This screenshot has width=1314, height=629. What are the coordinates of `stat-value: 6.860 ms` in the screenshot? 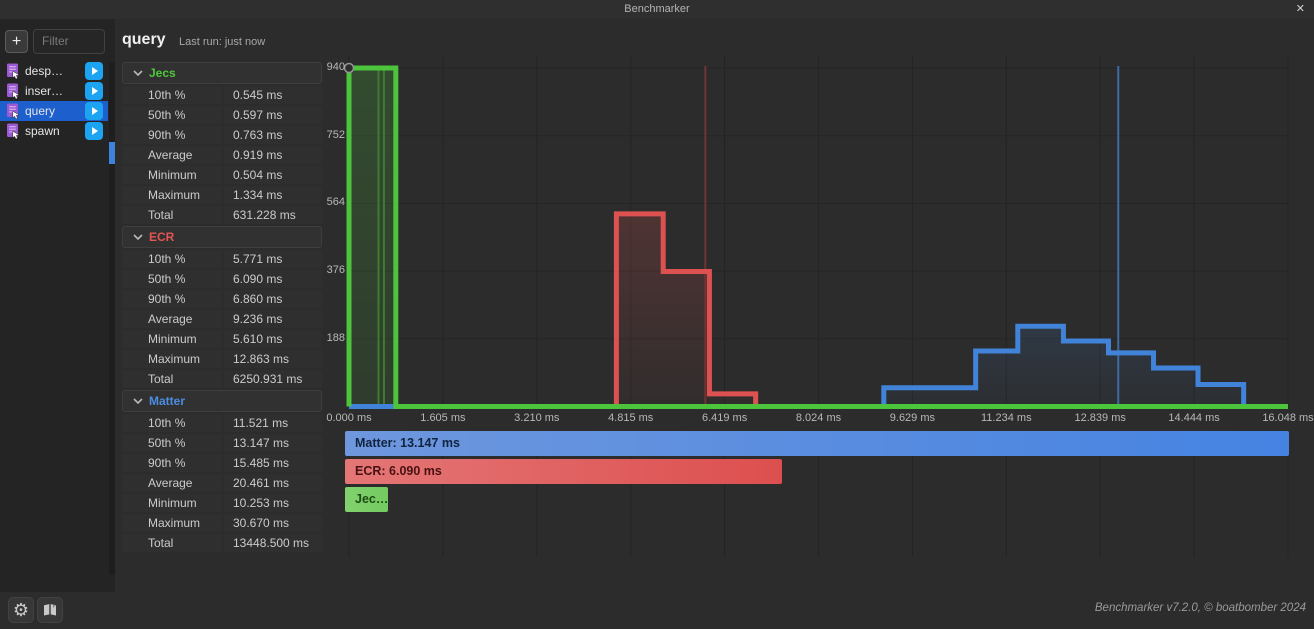 It's located at (273, 299).